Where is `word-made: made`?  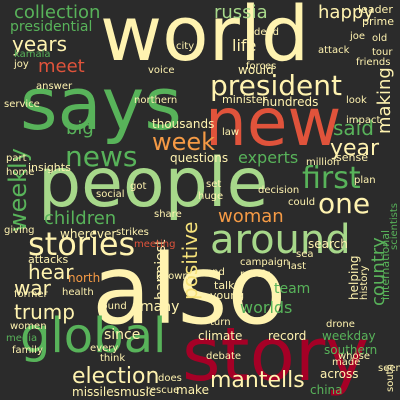
word-made: made is located at coordinates (346, 362).